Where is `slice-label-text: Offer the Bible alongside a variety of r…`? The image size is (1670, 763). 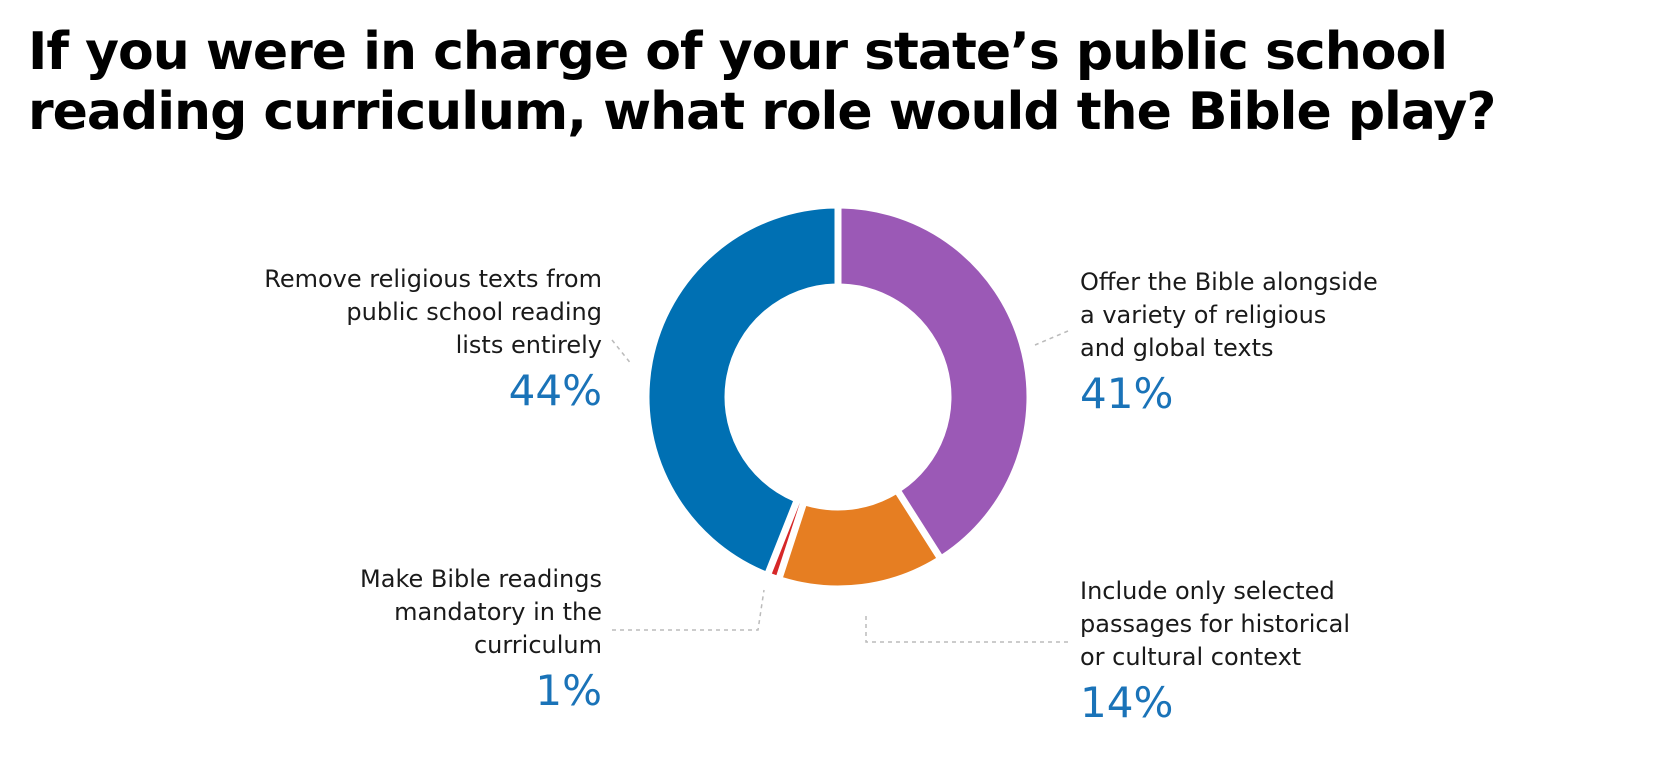
slice-label-text: Offer the Bible alongside a variety of r… is located at coordinates (1229, 315).